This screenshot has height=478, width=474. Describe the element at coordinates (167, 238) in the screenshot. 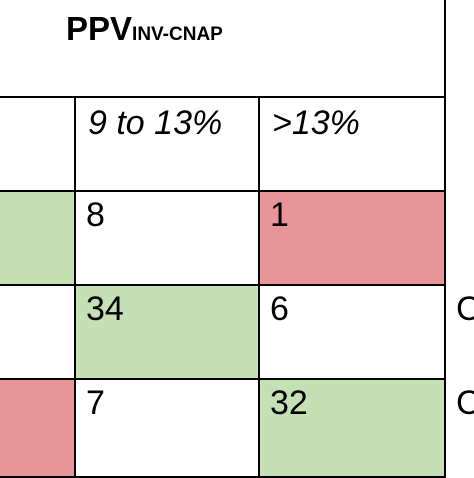

I see `row1-cell-9-to-13: 8` at that location.